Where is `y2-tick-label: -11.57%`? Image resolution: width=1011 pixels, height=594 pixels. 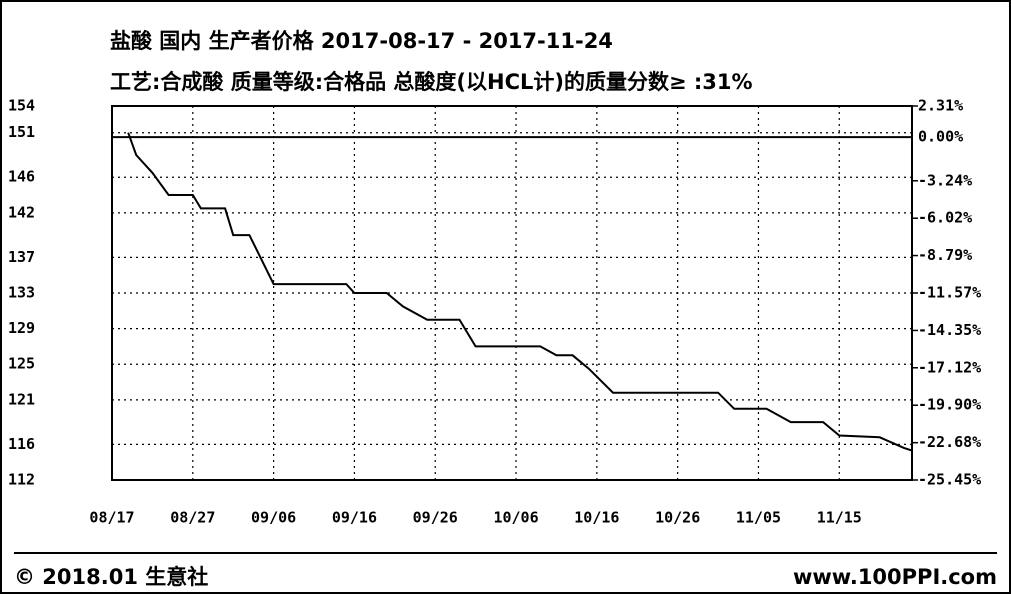 y2-tick-label: -11.57% is located at coordinates (949, 293).